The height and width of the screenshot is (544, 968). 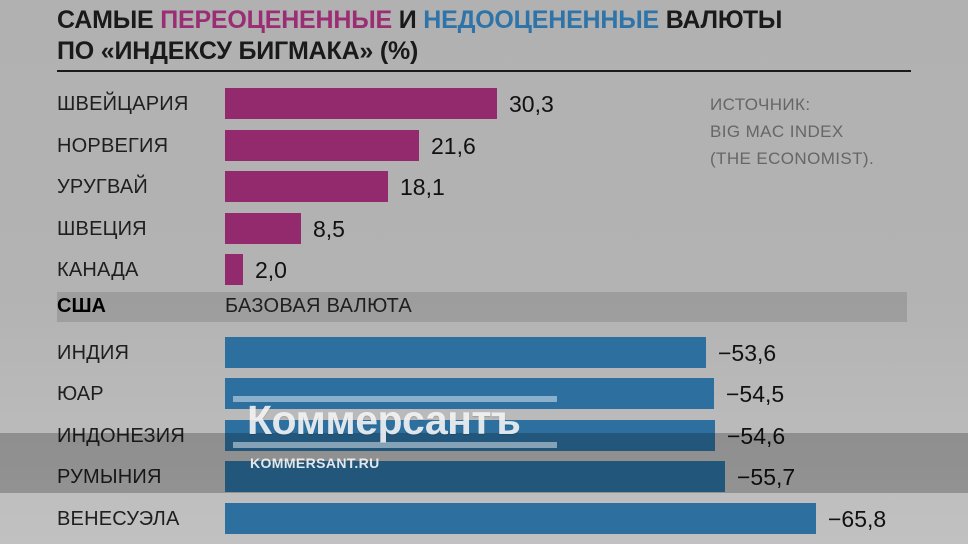 I want to click on country-label: НОРВЕГИЯ, so click(x=113, y=146).